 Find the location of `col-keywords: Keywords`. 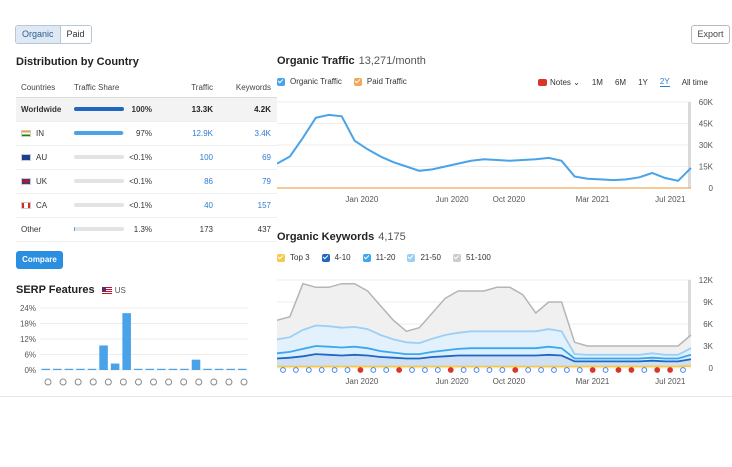

col-keywords: Keywords is located at coordinates (248, 88).